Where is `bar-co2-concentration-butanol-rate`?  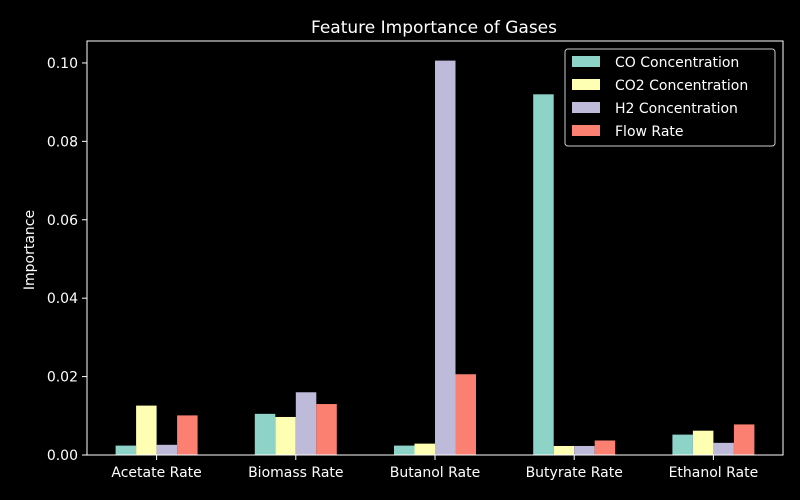 bar-co2-concentration-butanol-rate is located at coordinates (425, 449).